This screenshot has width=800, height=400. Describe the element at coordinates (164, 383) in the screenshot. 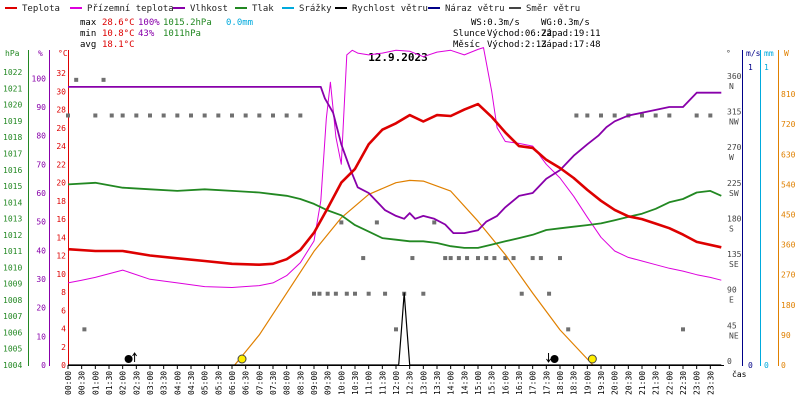

I see `x-tick-label: 03:30` at that location.